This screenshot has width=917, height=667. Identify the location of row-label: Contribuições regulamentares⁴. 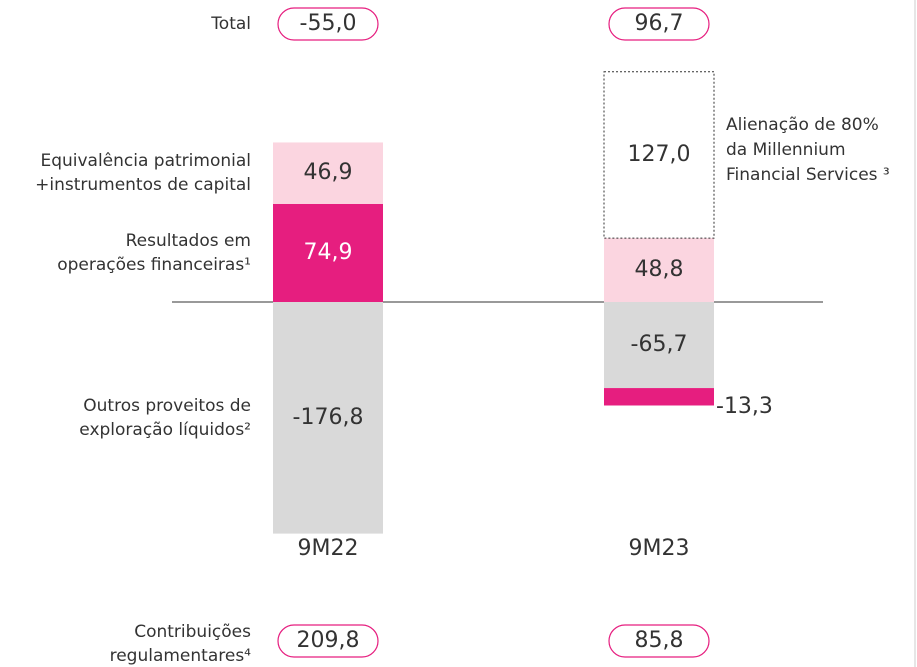
(181, 644).